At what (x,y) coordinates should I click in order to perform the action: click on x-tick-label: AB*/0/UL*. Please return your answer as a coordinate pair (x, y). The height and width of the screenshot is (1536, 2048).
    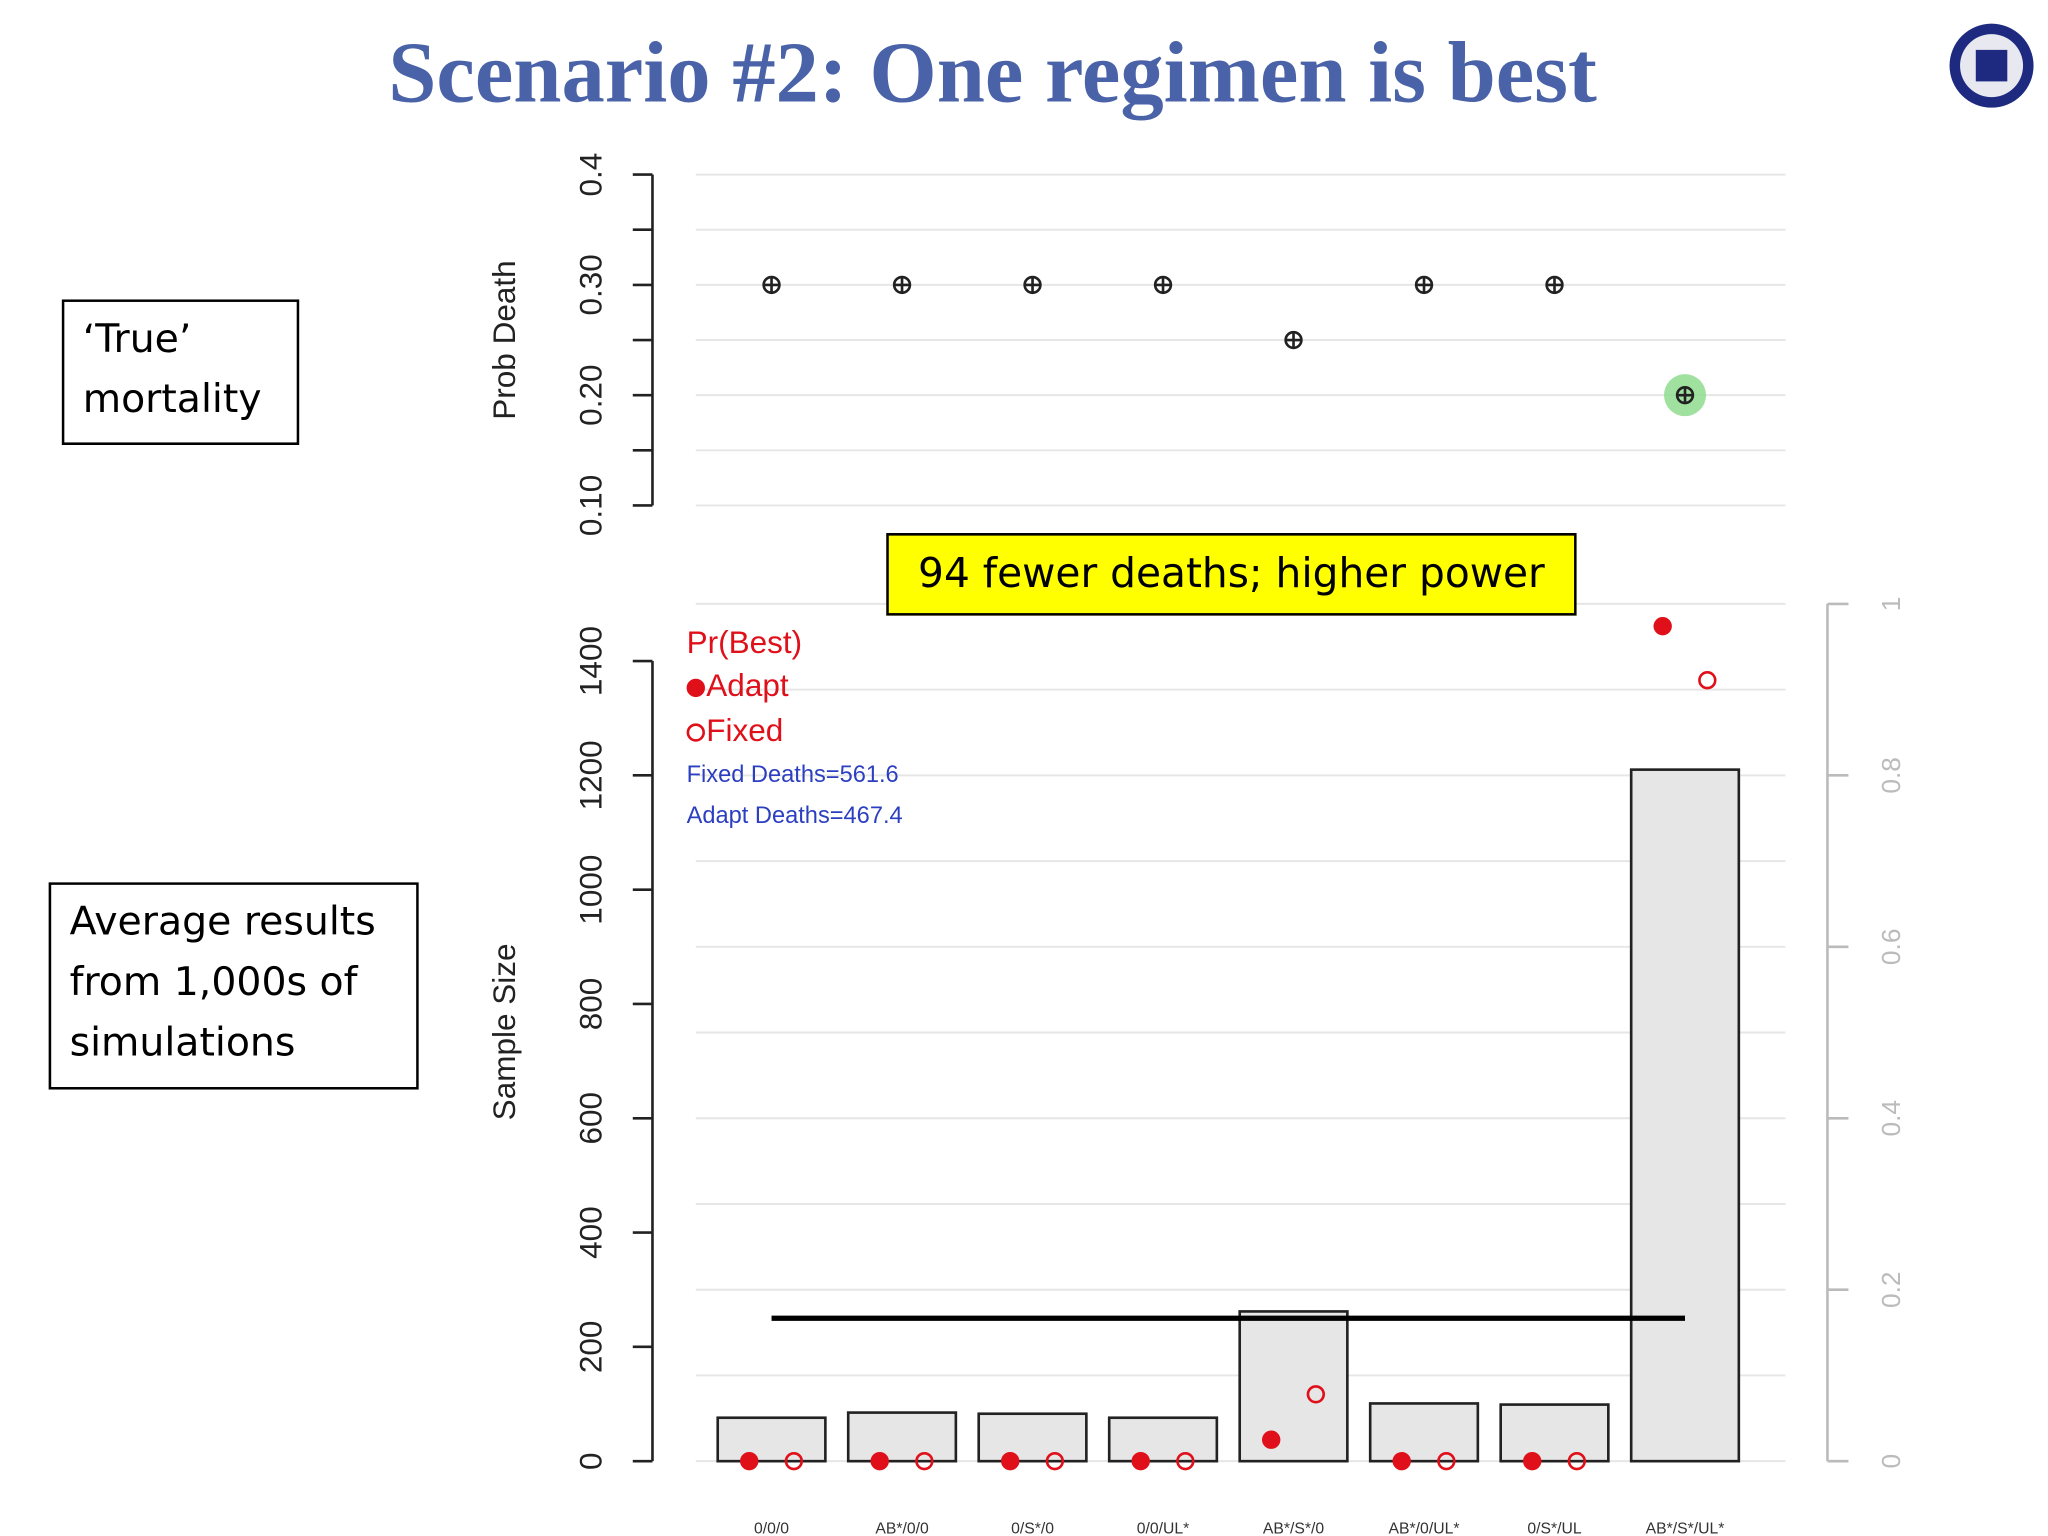
    Looking at the image, I should click on (1424, 1528).